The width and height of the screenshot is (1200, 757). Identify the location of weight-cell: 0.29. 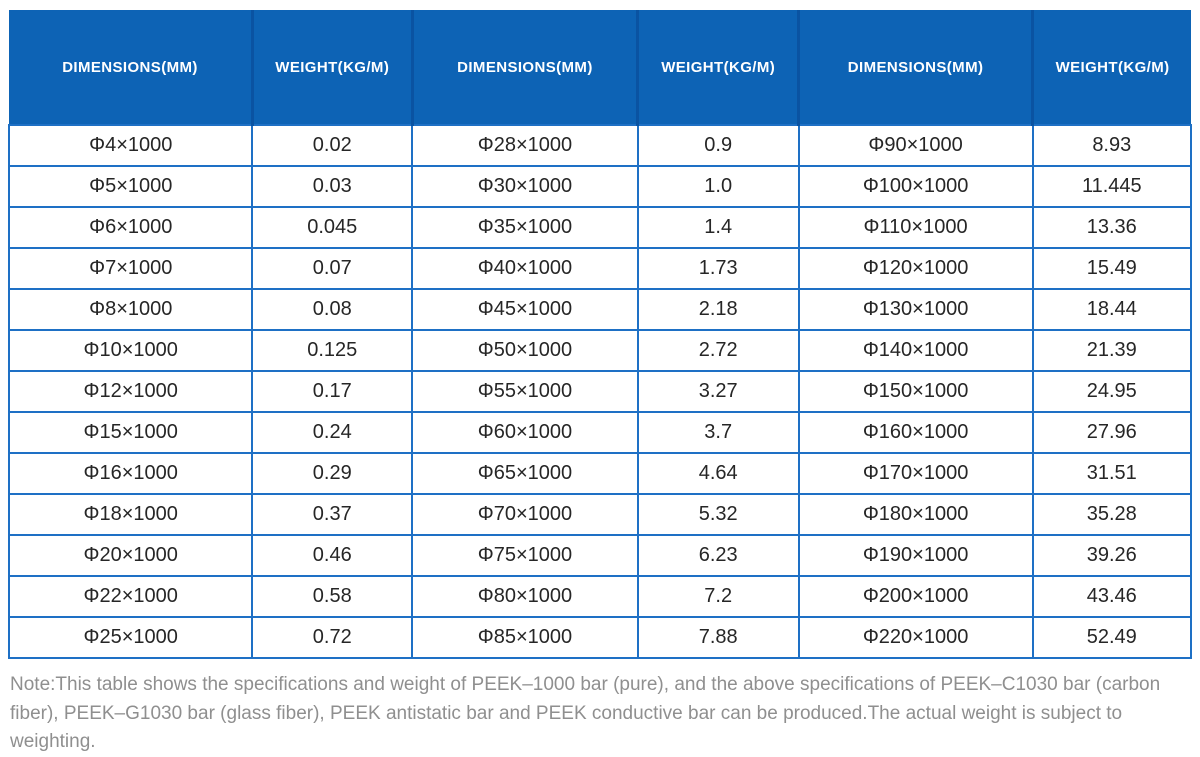
(332, 473).